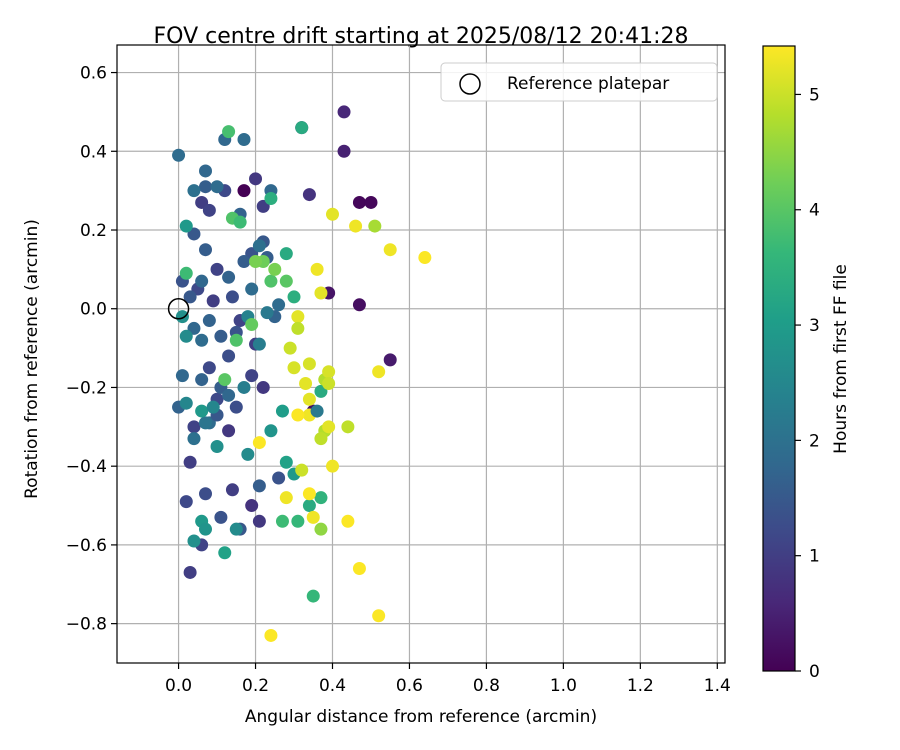  Describe the element at coordinates (32, 359) in the screenshot. I see `y-axis-label: Rotation from reference (arcmin)` at that location.